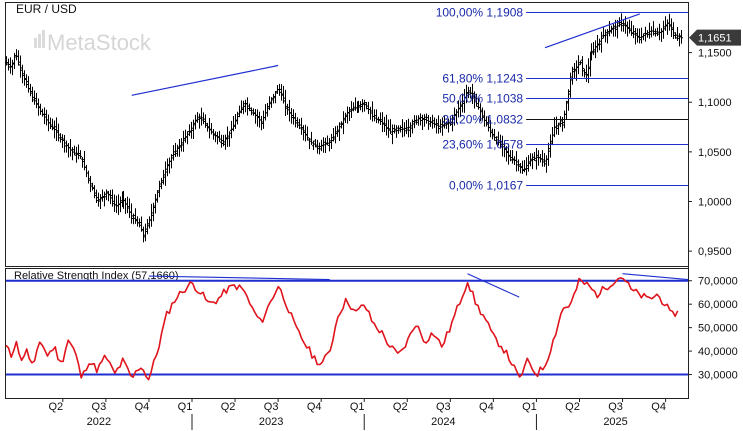 The width and height of the screenshot is (743, 431). What do you see at coordinates (715, 202) in the screenshot?
I see `price-axis-tick-label: 1,0000` at bounding box center [715, 202].